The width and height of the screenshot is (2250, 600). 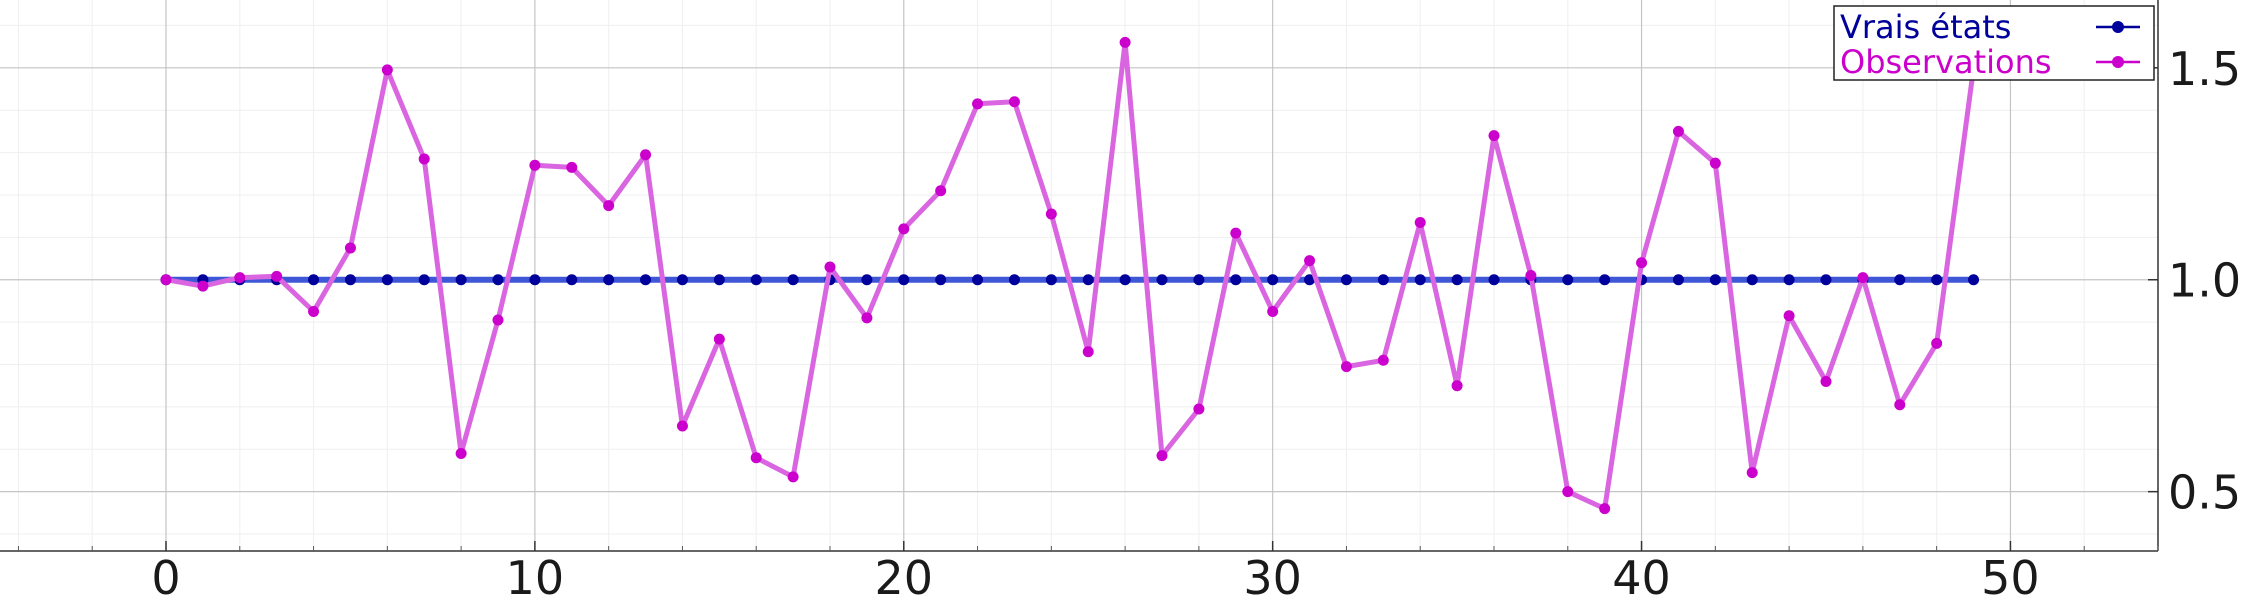 What do you see at coordinates (904, 575) in the screenshot?
I see `x-tick-label: 20` at bounding box center [904, 575].